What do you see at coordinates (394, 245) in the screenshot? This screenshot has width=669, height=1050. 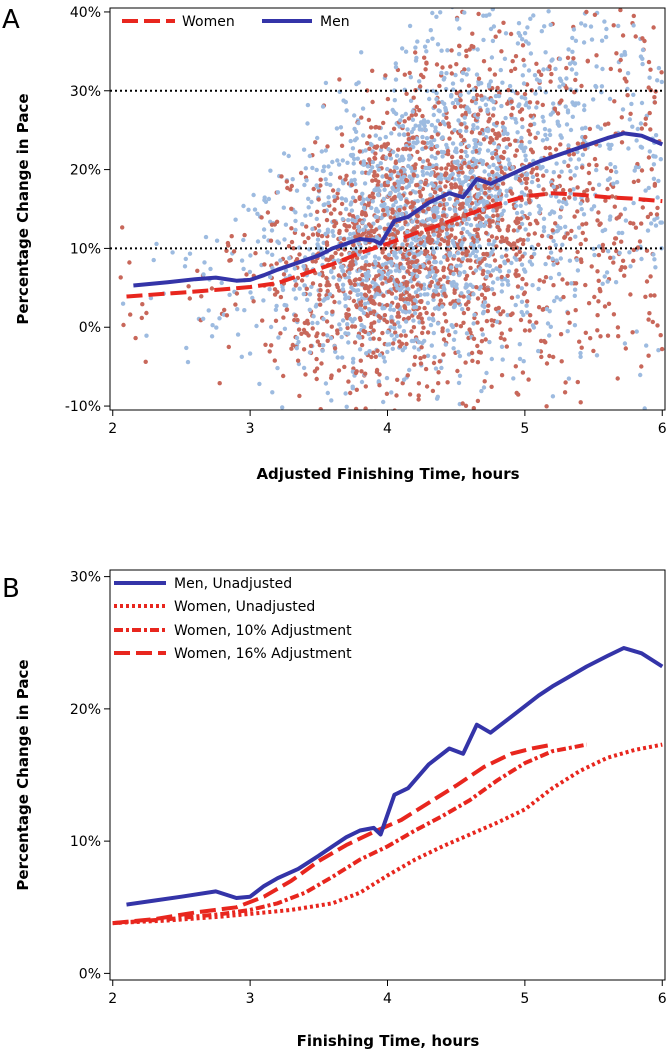 I see `women-trend-line` at bounding box center [394, 245].